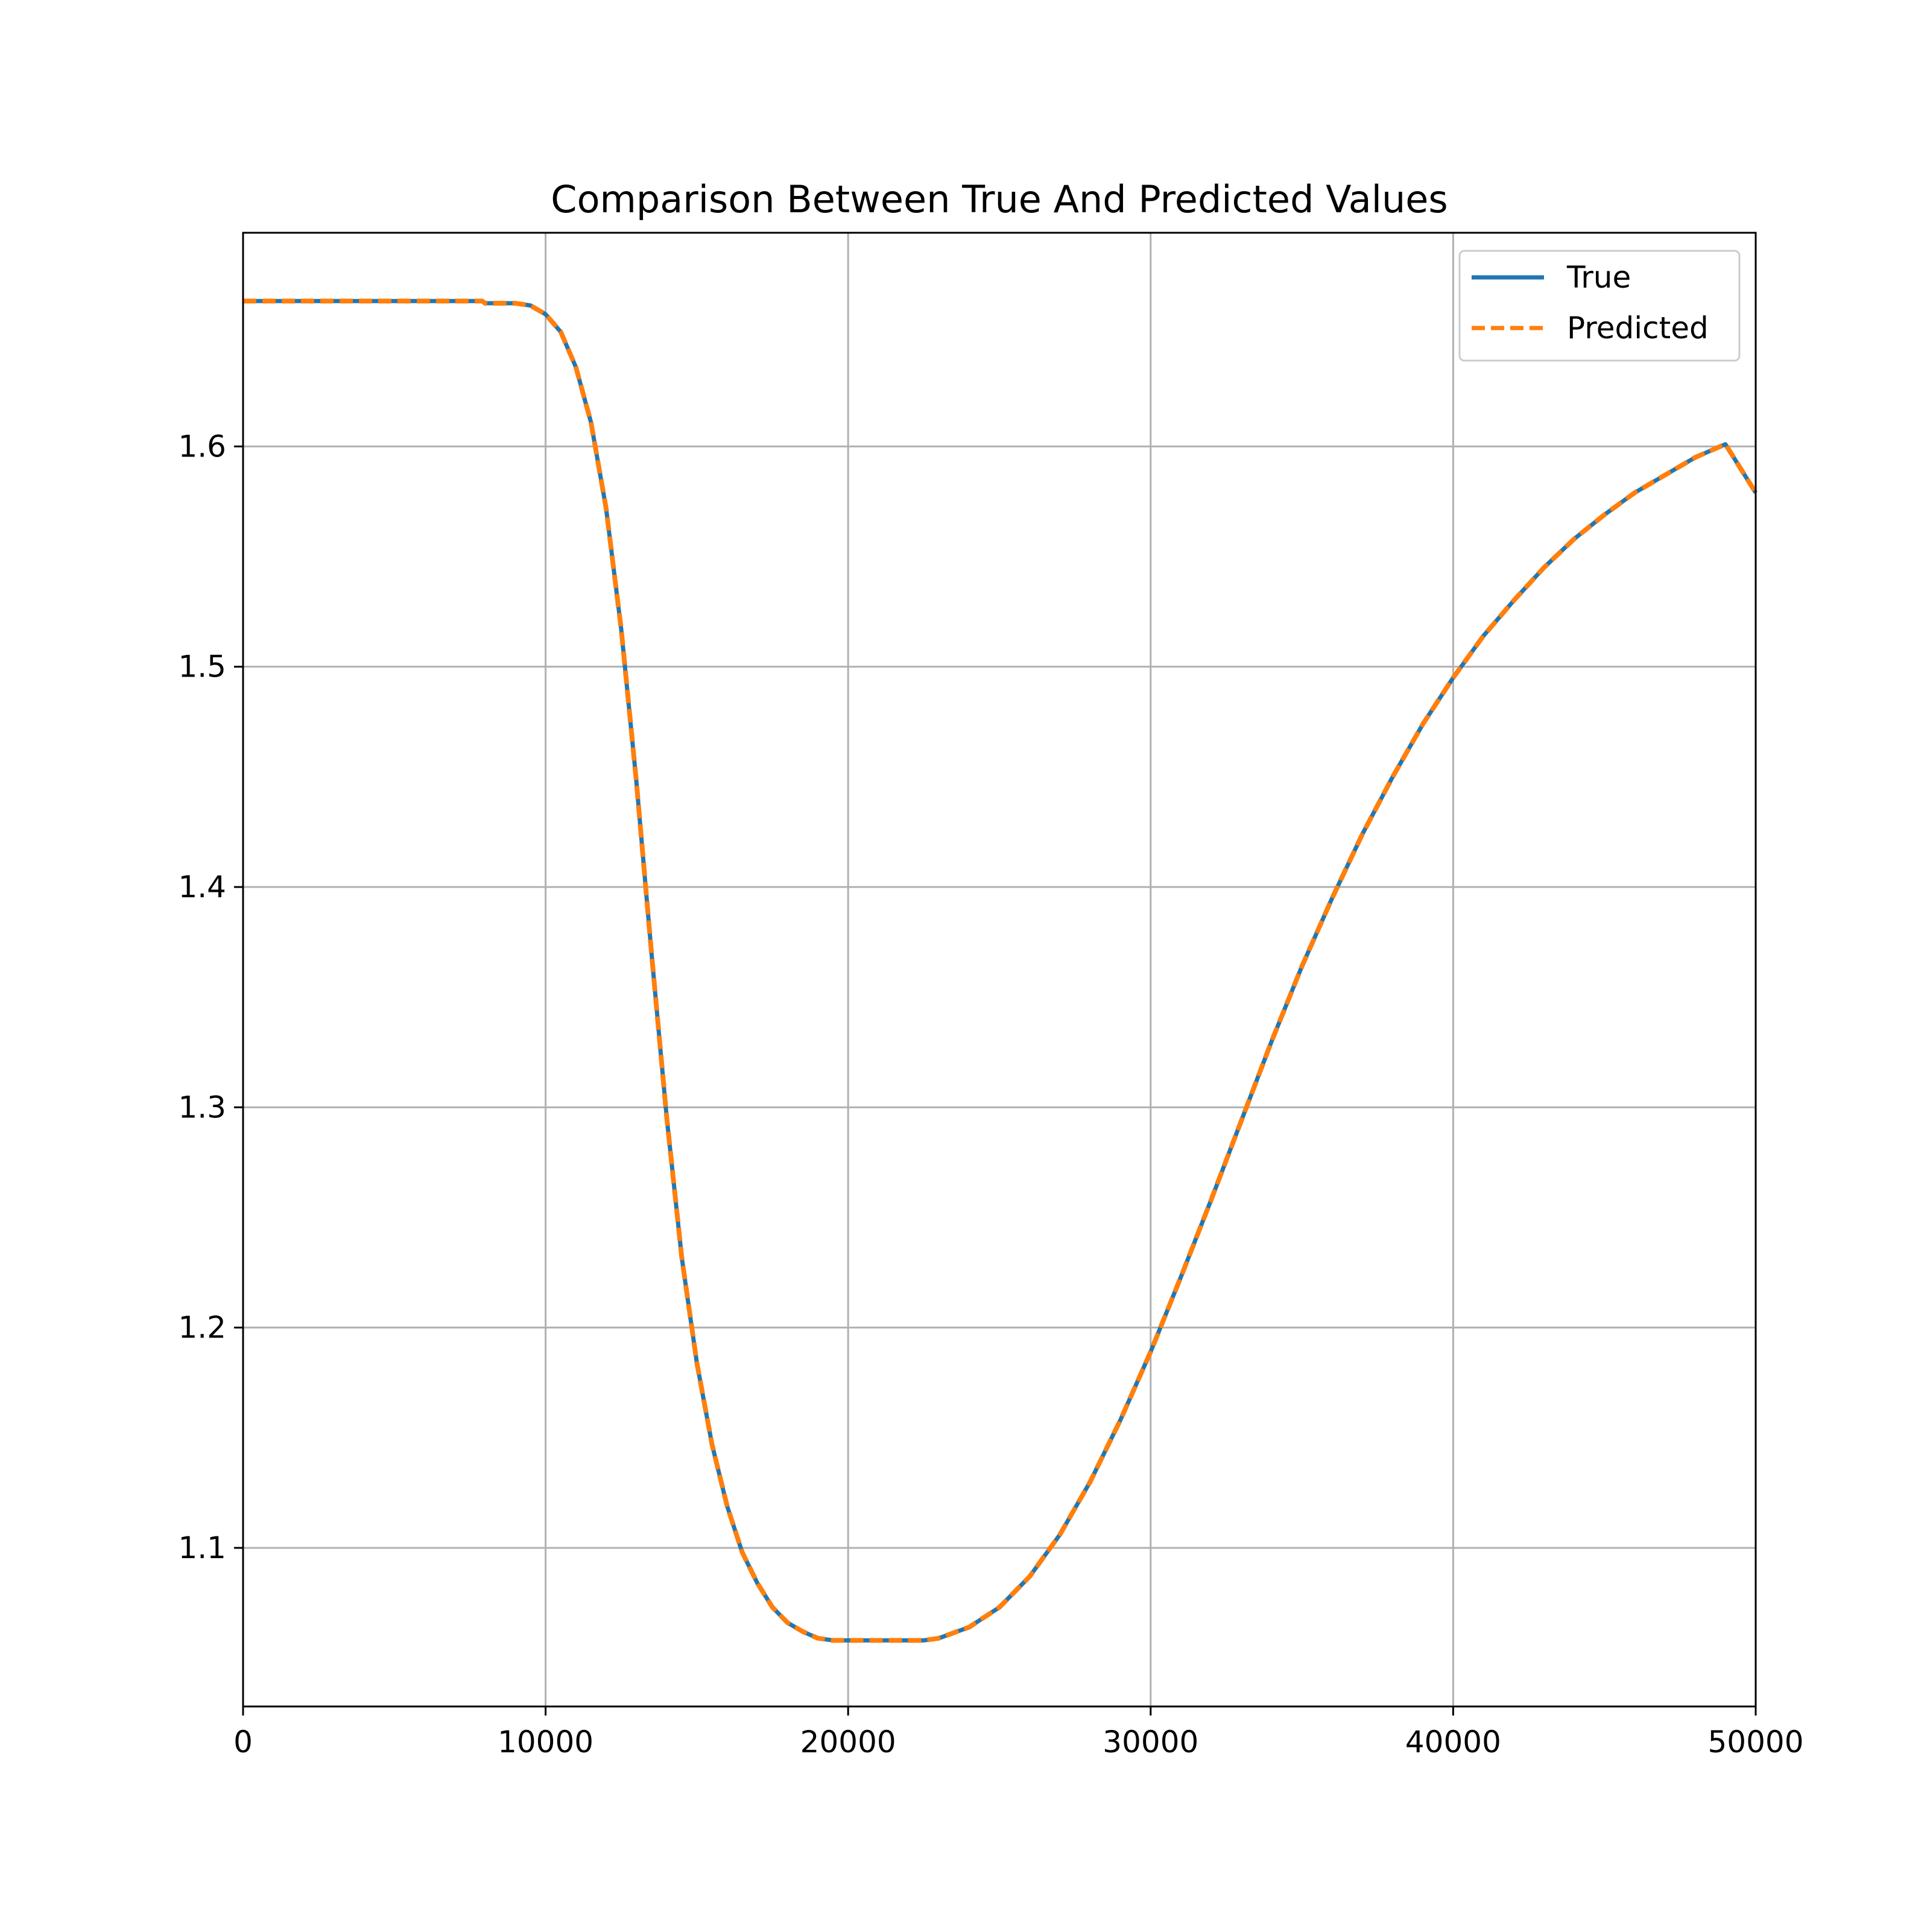 This screenshot has height=1932, width=1930. Describe the element at coordinates (1599, 306) in the screenshot. I see `legend: True Predicted` at that location.